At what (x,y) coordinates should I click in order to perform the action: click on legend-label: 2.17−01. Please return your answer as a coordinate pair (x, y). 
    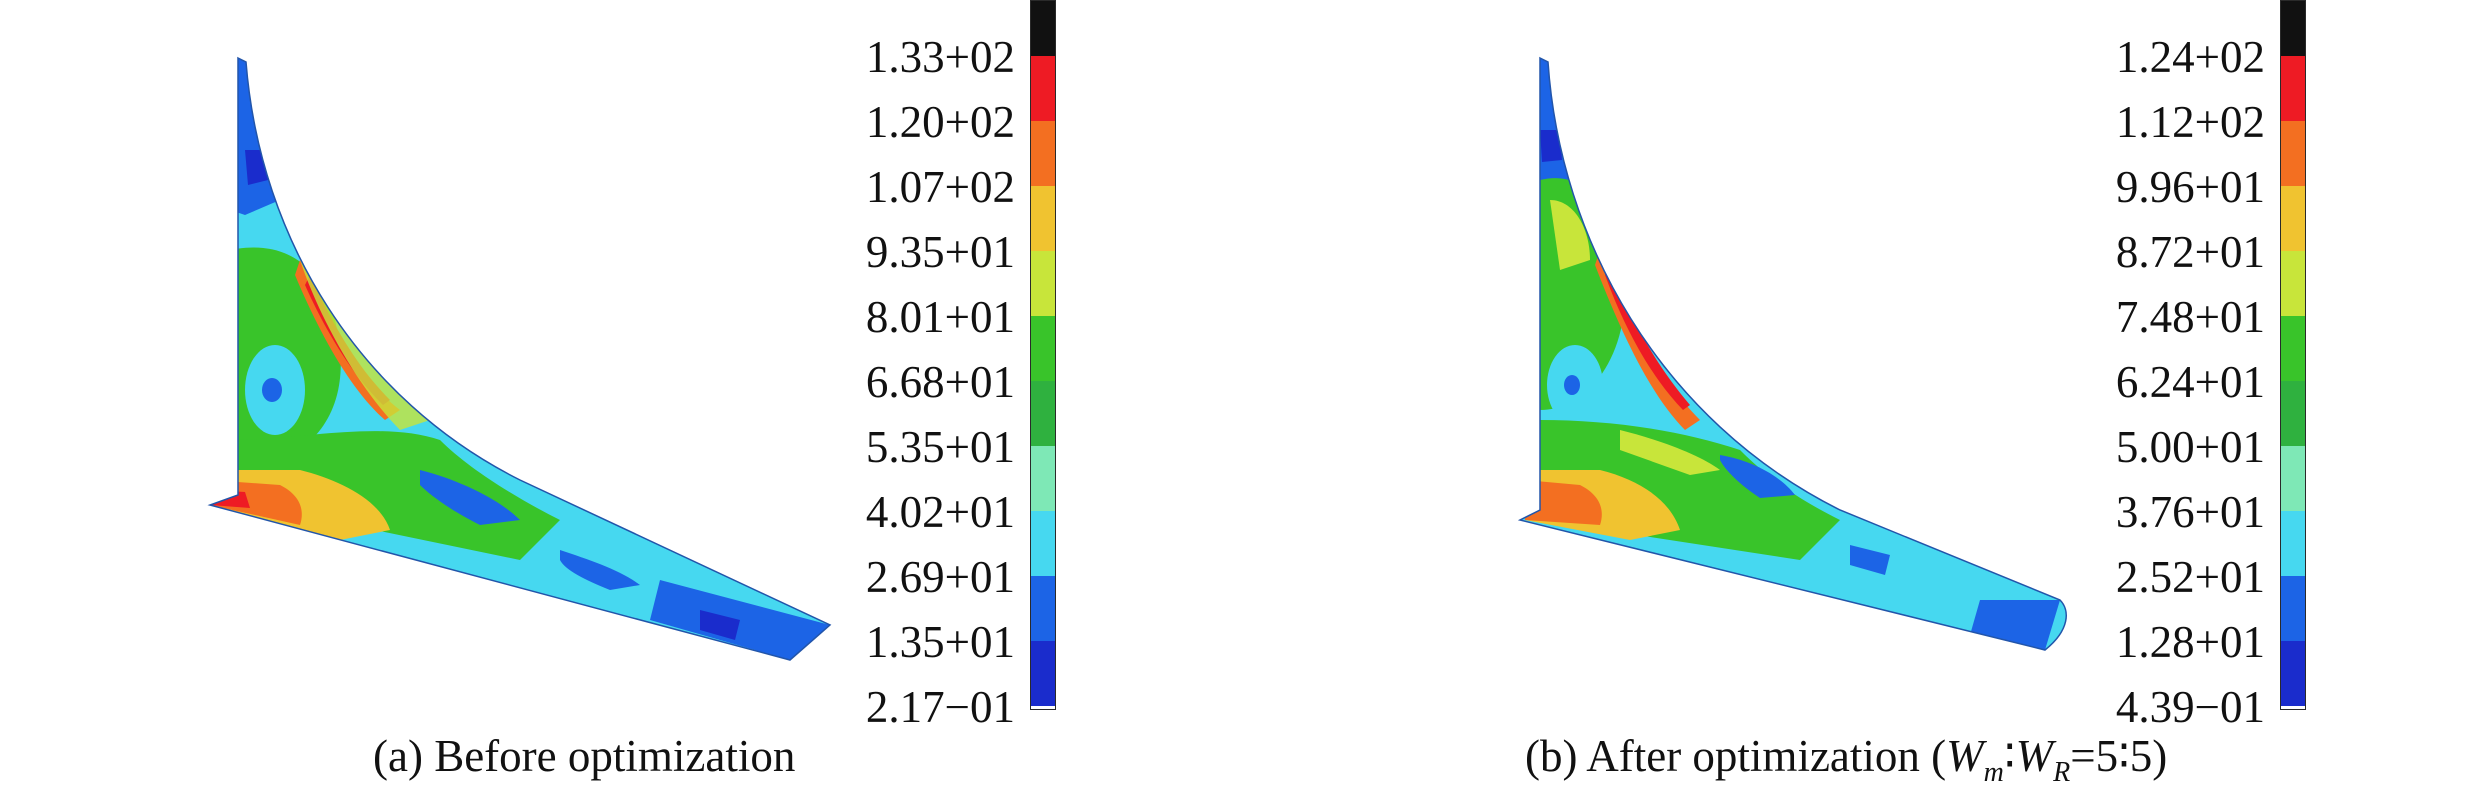
    Looking at the image, I should click on (940, 707).